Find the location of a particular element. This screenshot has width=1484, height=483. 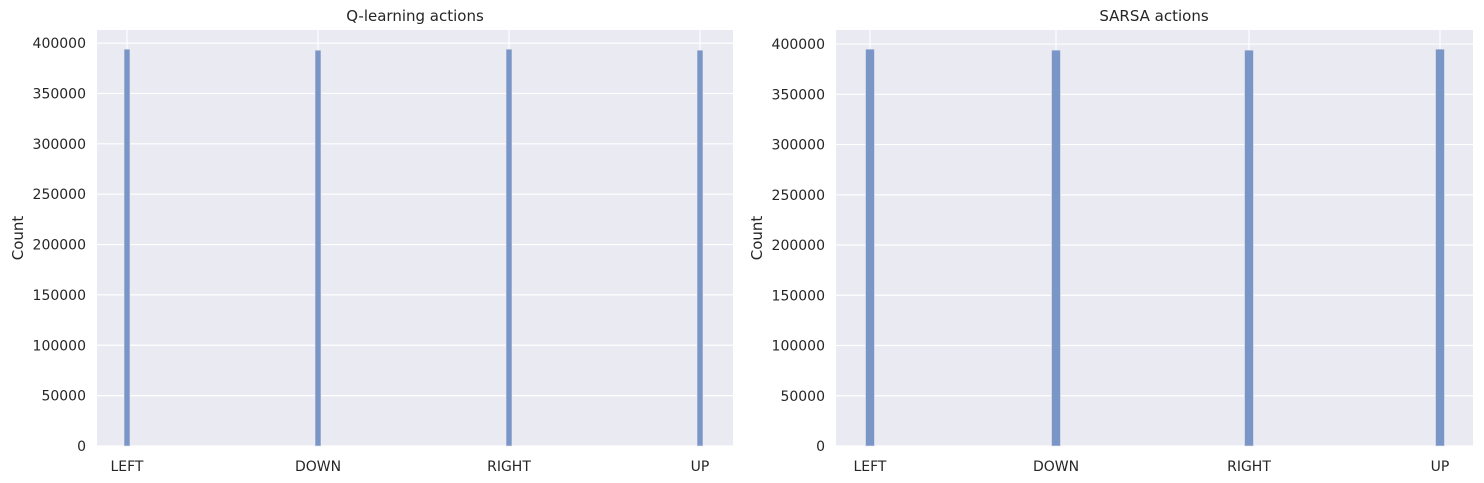

chart-title: SARSA actions is located at coordinates (1153, 16).